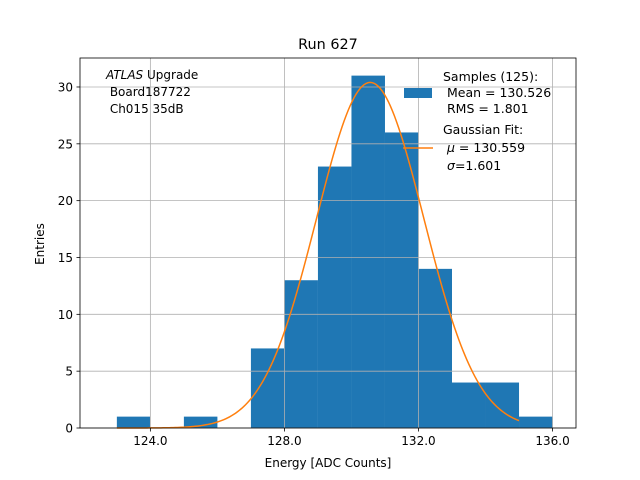 The height and width of the screenshot is (480, 640). I want to click on y-tick-label-6: 30, so click(65, 87).